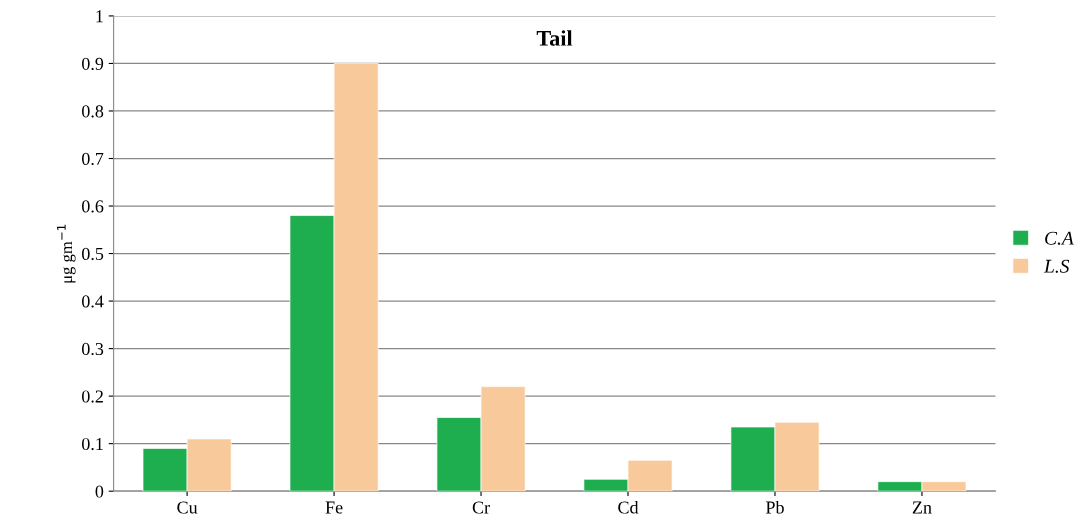 The image size is (1082, 531). Describe the element at coordinates (99, 16) in the screenshot. I see `y-tick-label: 1` at that location.